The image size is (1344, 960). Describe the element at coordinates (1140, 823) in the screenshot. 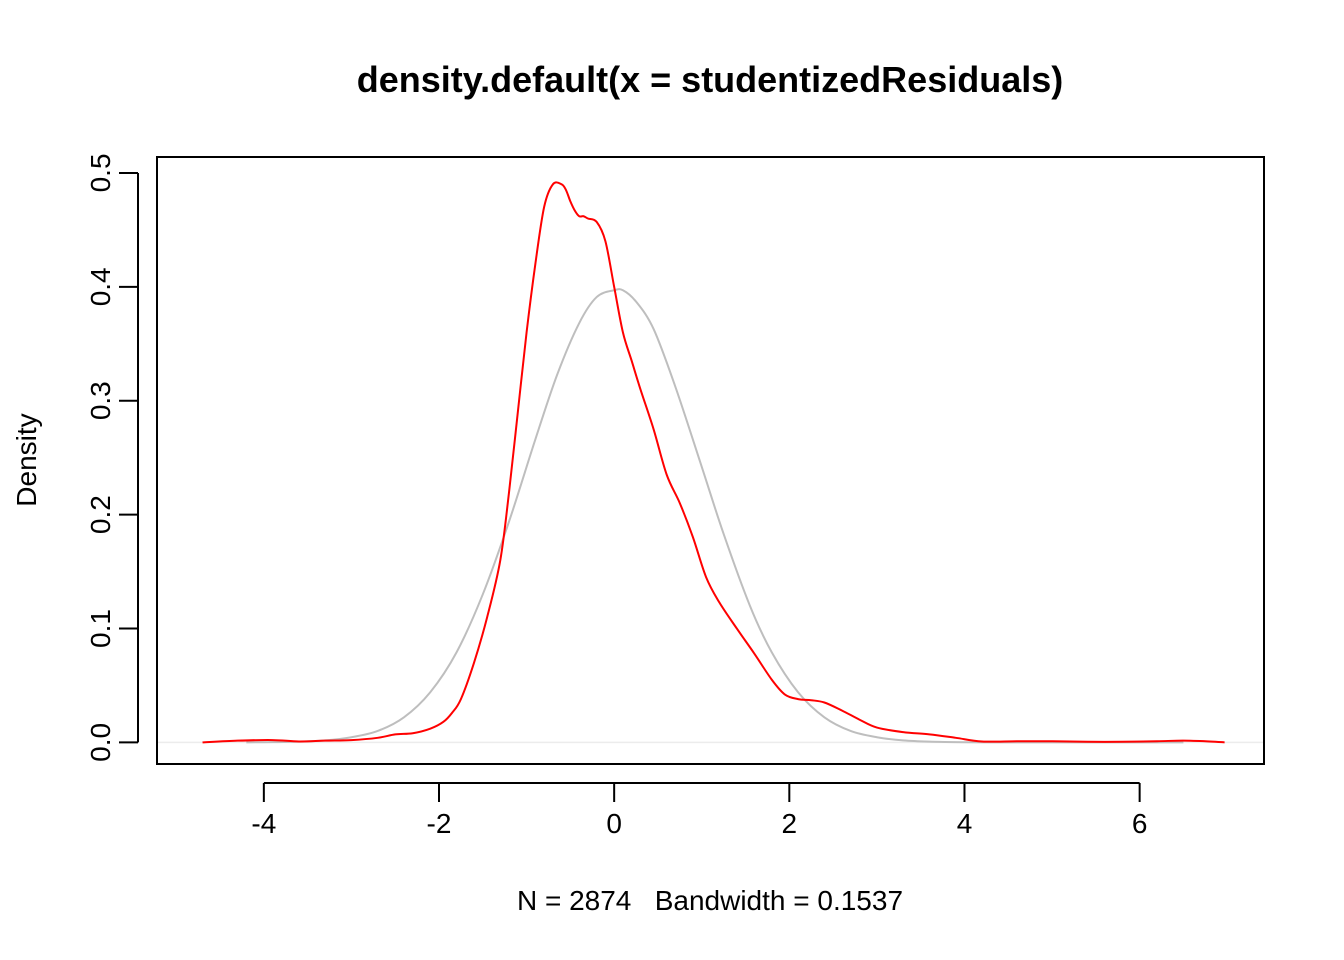

I see `x-tick-label: 6` at that location.